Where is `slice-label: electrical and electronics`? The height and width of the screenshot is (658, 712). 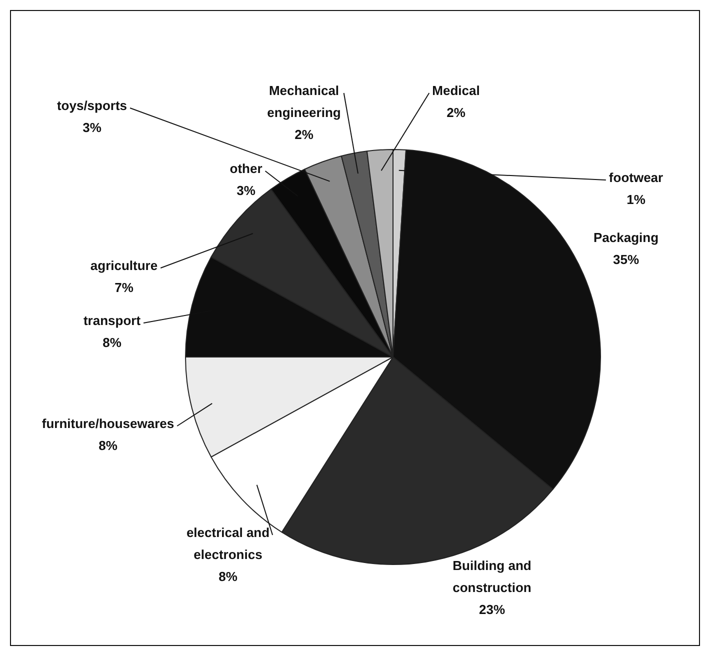
slice-label: electrical and electronics is located at coordinates (228, 543).